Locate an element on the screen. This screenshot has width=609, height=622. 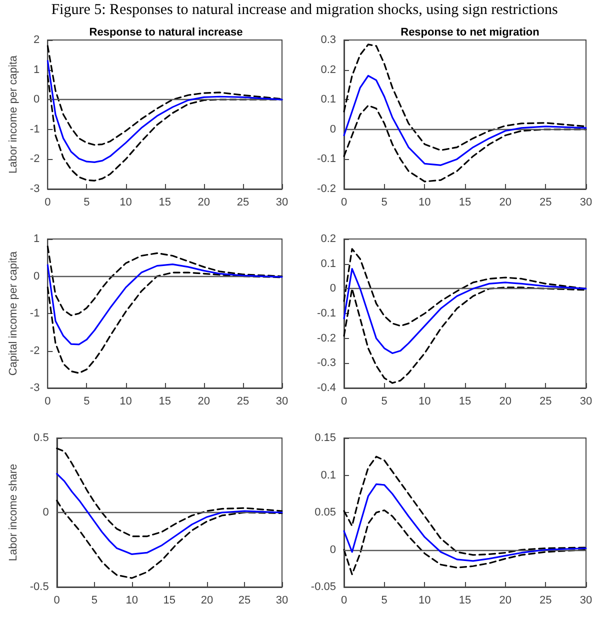
y-tick-label: -0.5 is located at coordinates (39, 587).